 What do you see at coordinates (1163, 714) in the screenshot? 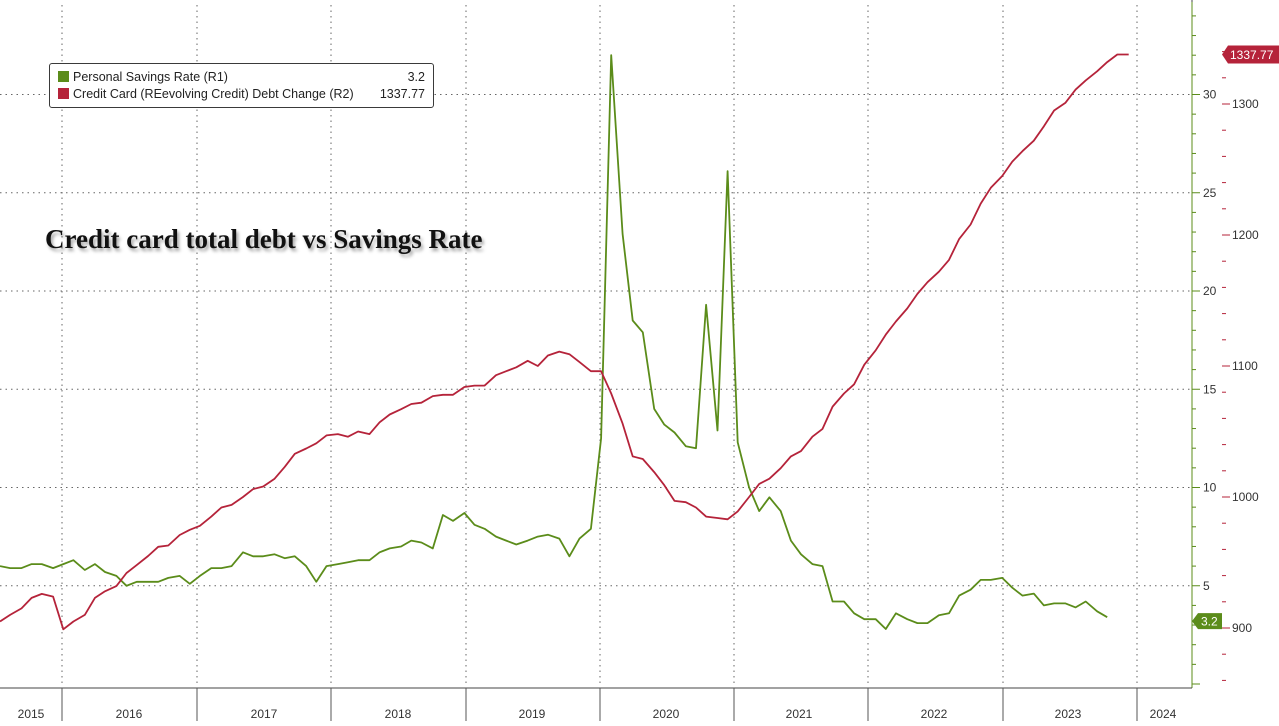
I see `x-tick-label: 2024` at bounding box center [1163, 714].